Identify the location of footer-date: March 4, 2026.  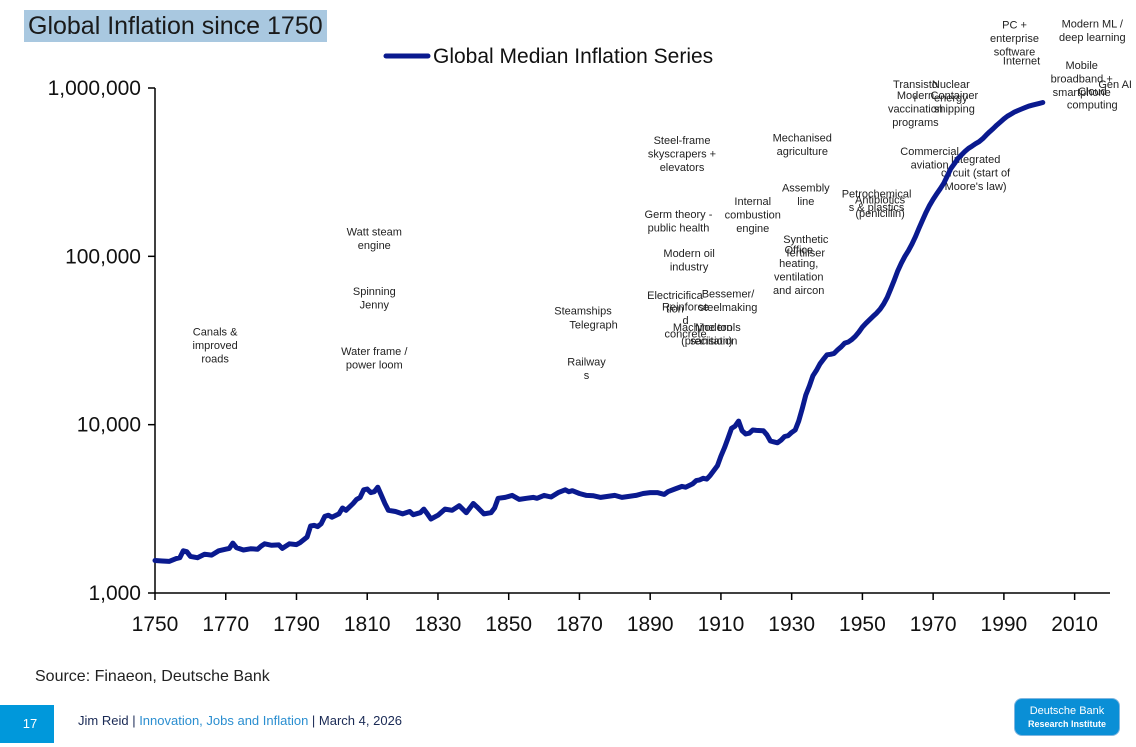
(360, 720).